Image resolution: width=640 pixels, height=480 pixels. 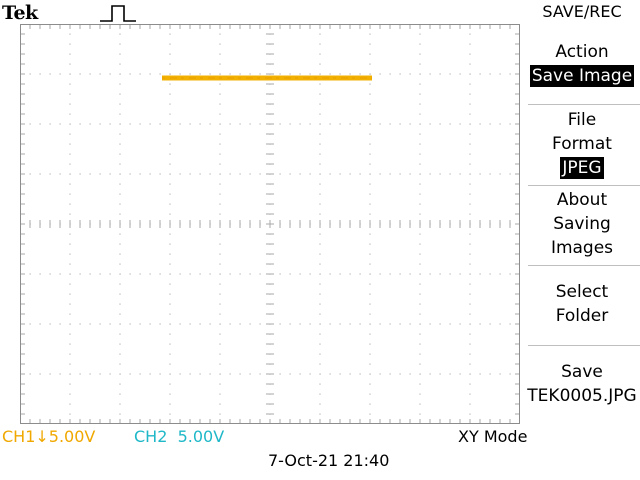 I want to click on select-folder-button: Select Folder, so click(x=582, y=304).